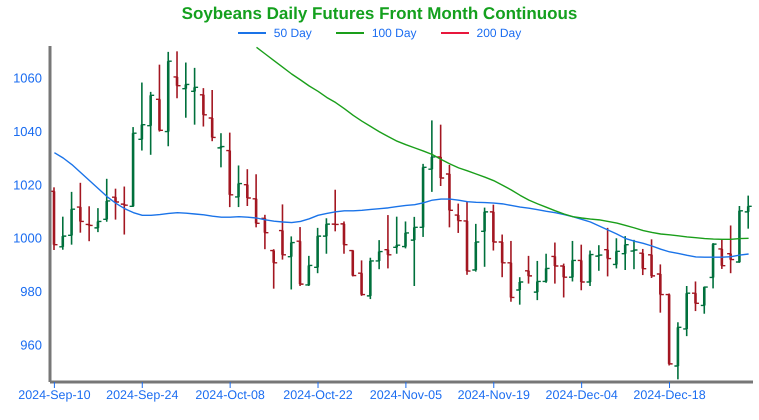 Image resolution: width=759 pixels, height=420 pixels. Describe the element at coordinates (142, 395) in the screenshot. I see `x-tick-label: 2024-Sep-24` at that location.